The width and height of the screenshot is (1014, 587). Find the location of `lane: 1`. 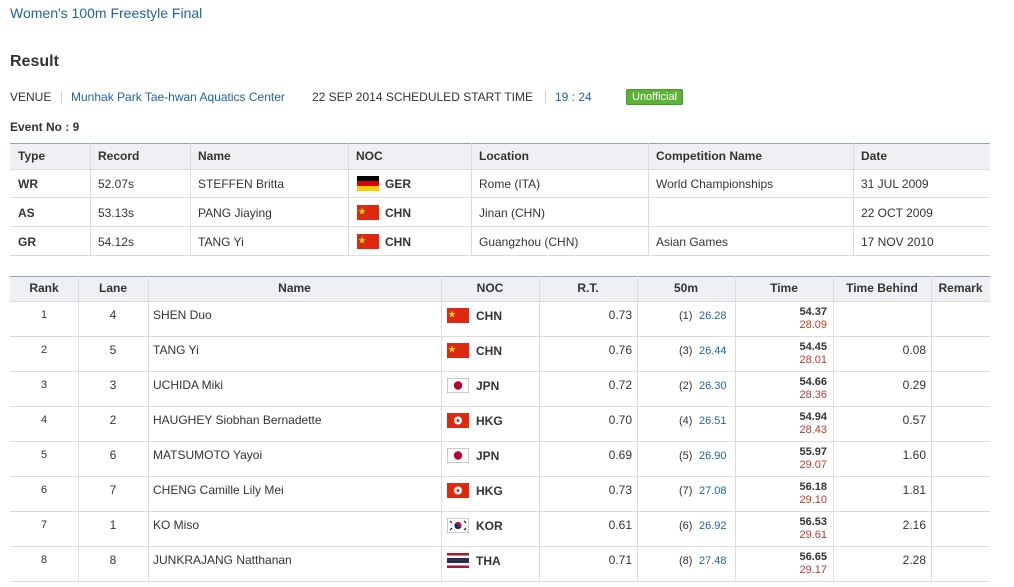

lane: 1 is located at coordinates (113, 525).